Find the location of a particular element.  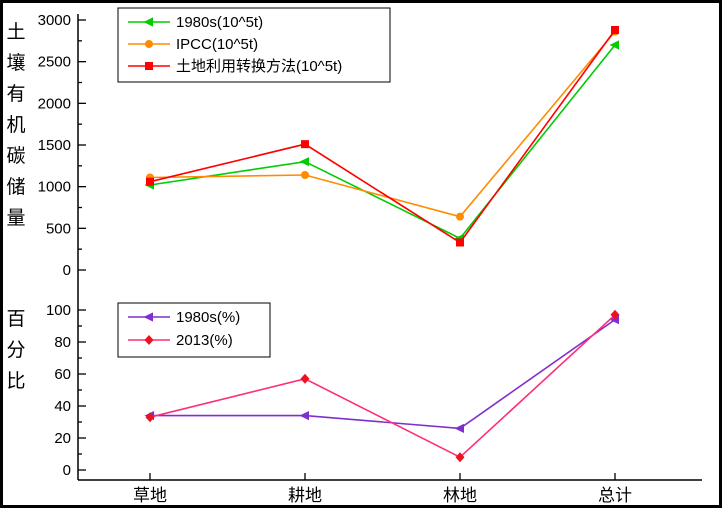

y-tick-label: 2500 is located at coordinates (54, 62).